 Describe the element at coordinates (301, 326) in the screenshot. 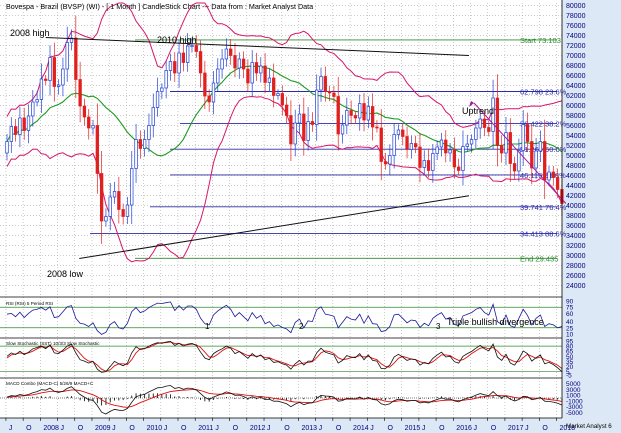

I see `rsi-divergence-2: 2` at that location.